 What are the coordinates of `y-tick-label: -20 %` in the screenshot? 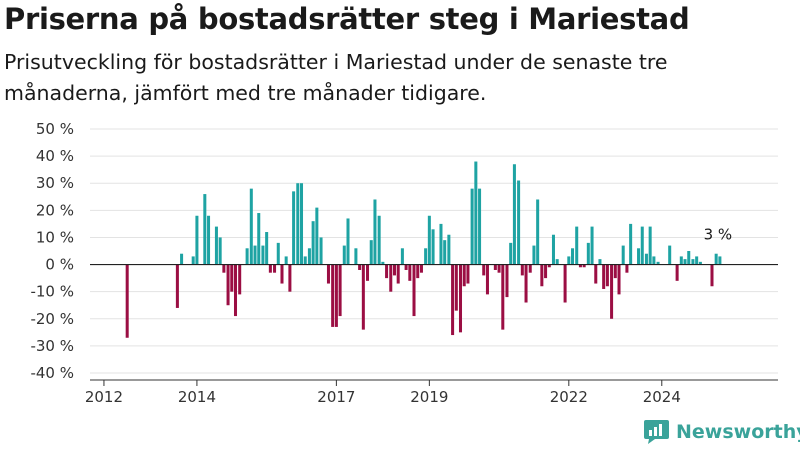 It's located at (52, 319).